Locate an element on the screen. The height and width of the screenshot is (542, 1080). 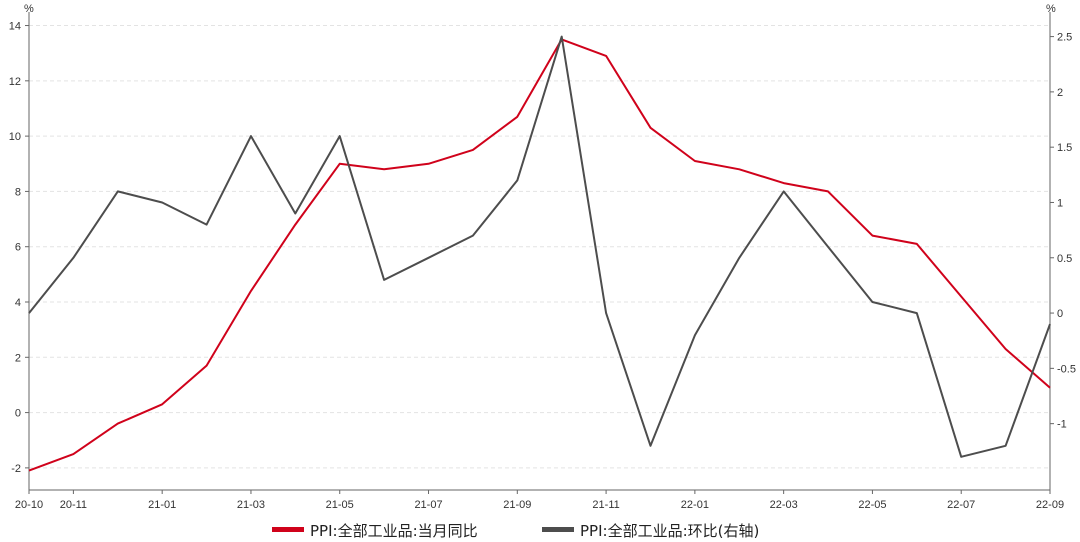
y-right-tick-label: 1.5 is located at coordinates (1064, 148).